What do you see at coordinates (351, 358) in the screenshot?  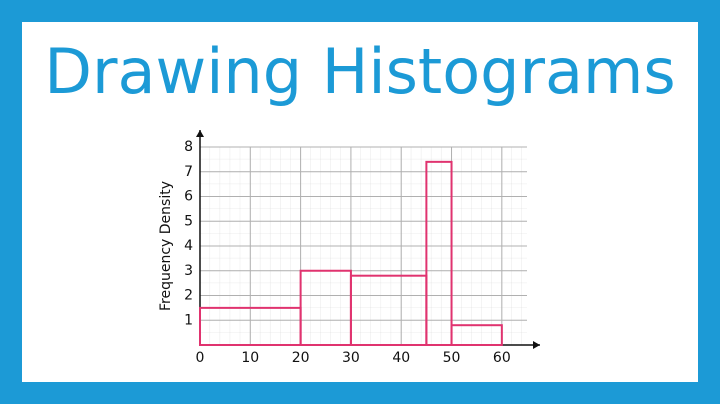 I see `x-tick-label: 30` at bounding box center [351, 358].